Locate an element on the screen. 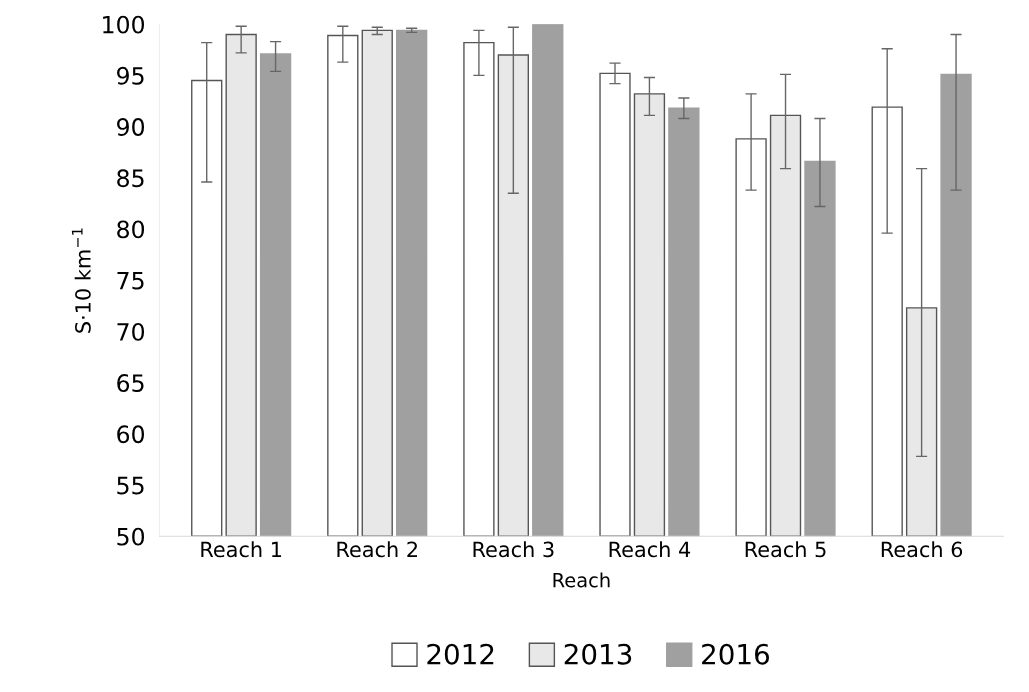 The width and height of the screenshot is (1029, 692). y-tick-label: 75 is located at coordinates (130, 281).